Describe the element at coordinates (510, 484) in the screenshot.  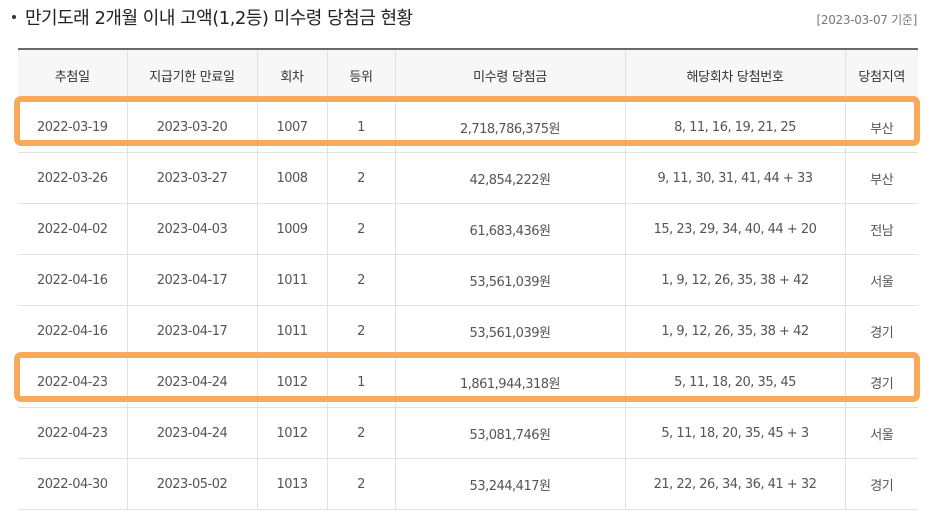
I see `cell-amount: 53,244,417원` at that location.